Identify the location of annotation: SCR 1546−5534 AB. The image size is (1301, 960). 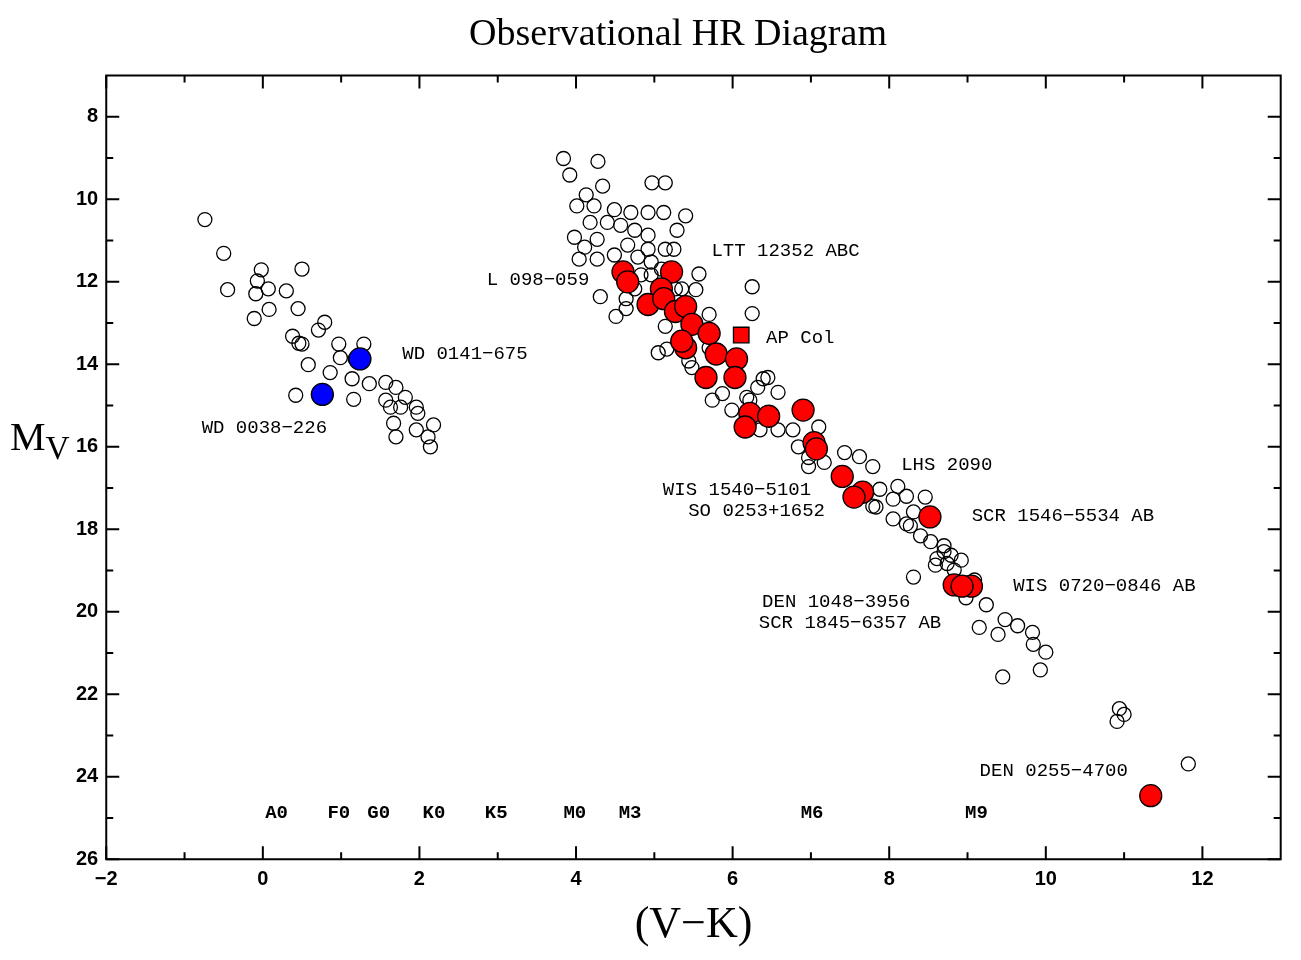
(1063, 515).